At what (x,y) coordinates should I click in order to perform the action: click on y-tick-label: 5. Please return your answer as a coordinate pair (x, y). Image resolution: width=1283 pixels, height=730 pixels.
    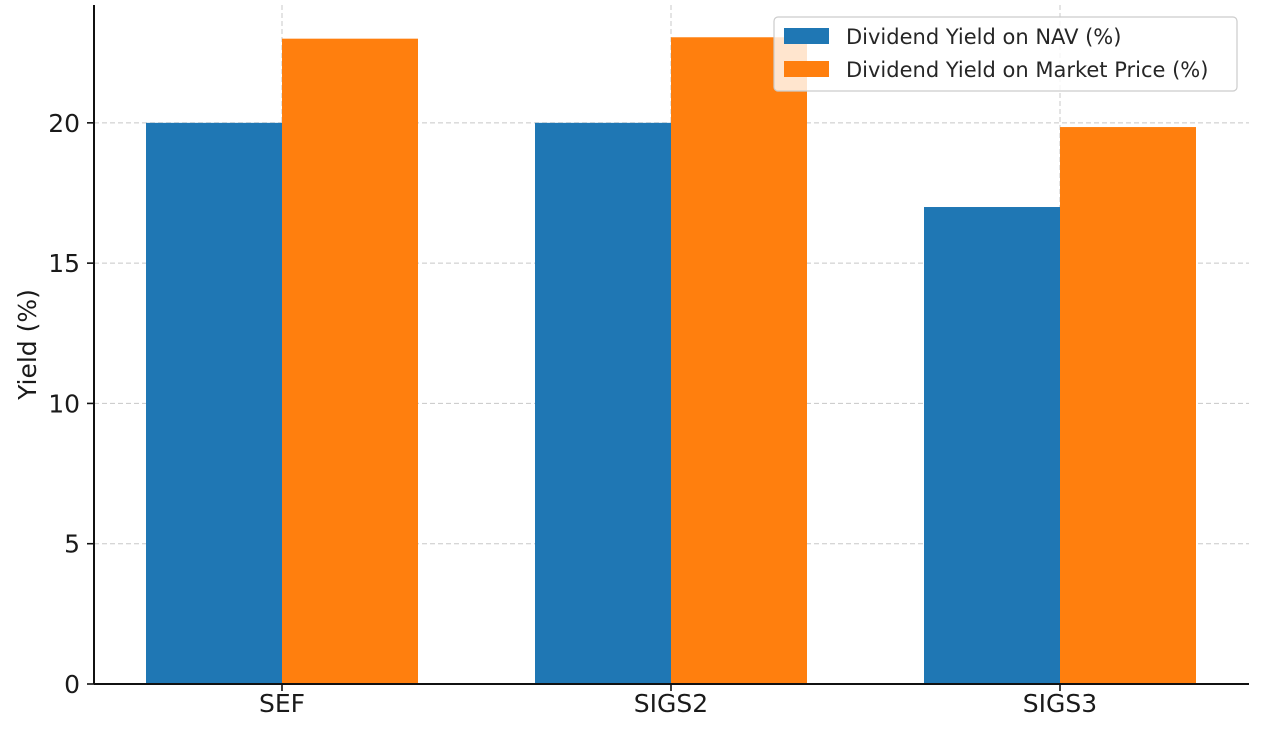
    Looking at the image, I should click on (72, 544).